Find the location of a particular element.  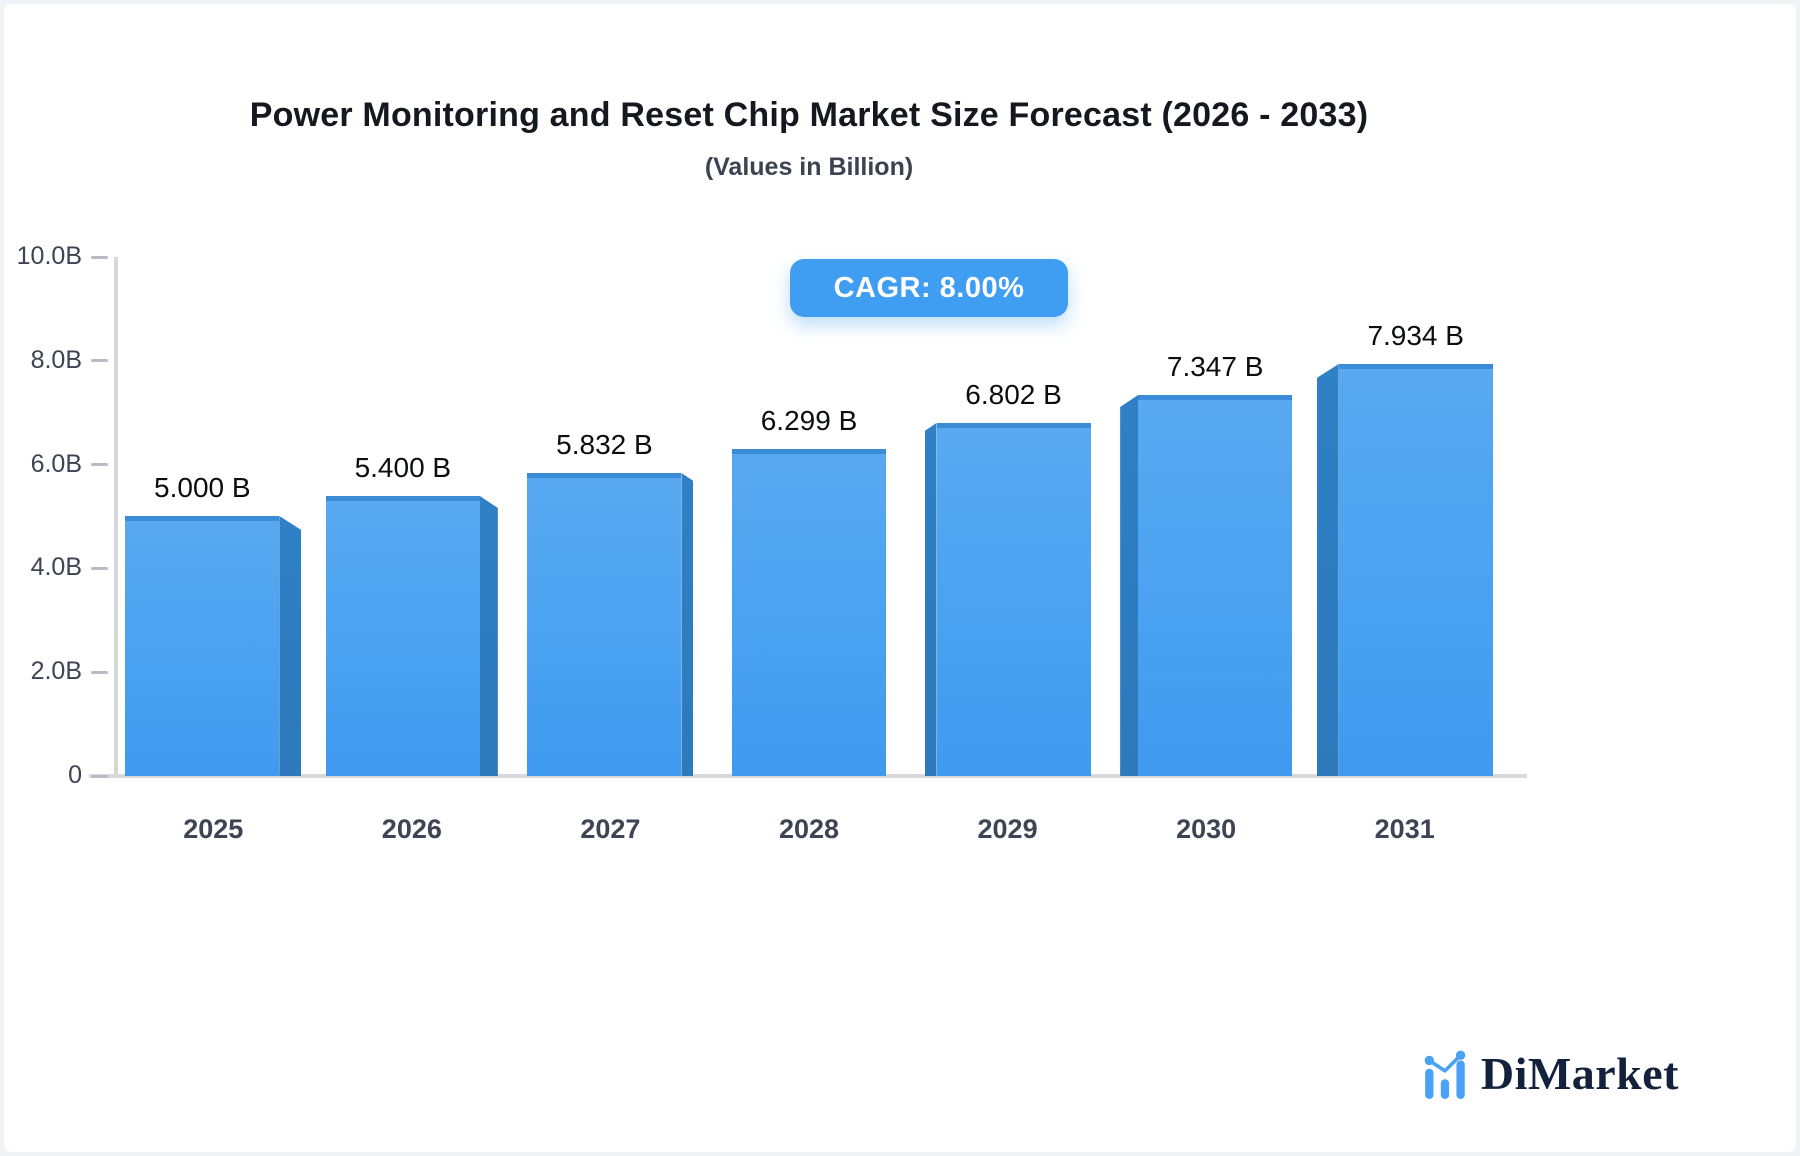

bar-2029 is located at coordinates (1007, 595).